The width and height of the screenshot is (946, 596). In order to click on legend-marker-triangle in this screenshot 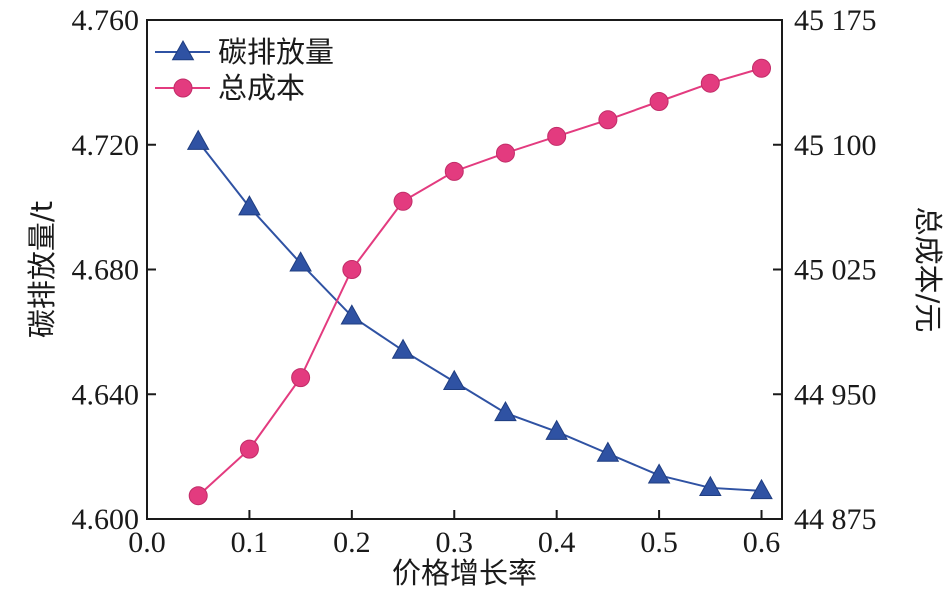, I will do `click(183, 50)`.